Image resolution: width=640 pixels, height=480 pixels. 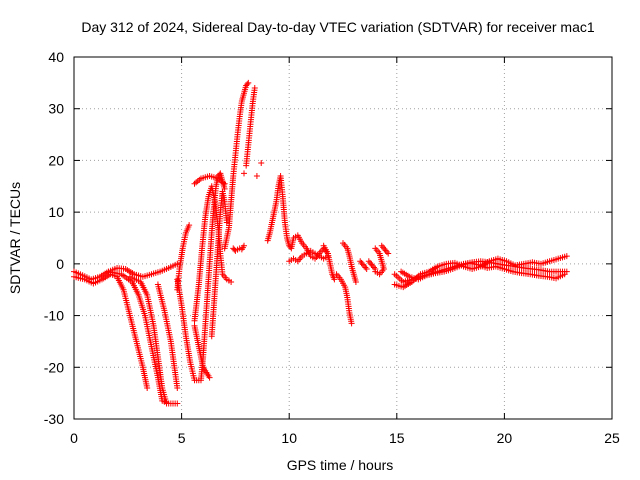 I want to click on x-tick-label: 10, so click(x=289, y=438).